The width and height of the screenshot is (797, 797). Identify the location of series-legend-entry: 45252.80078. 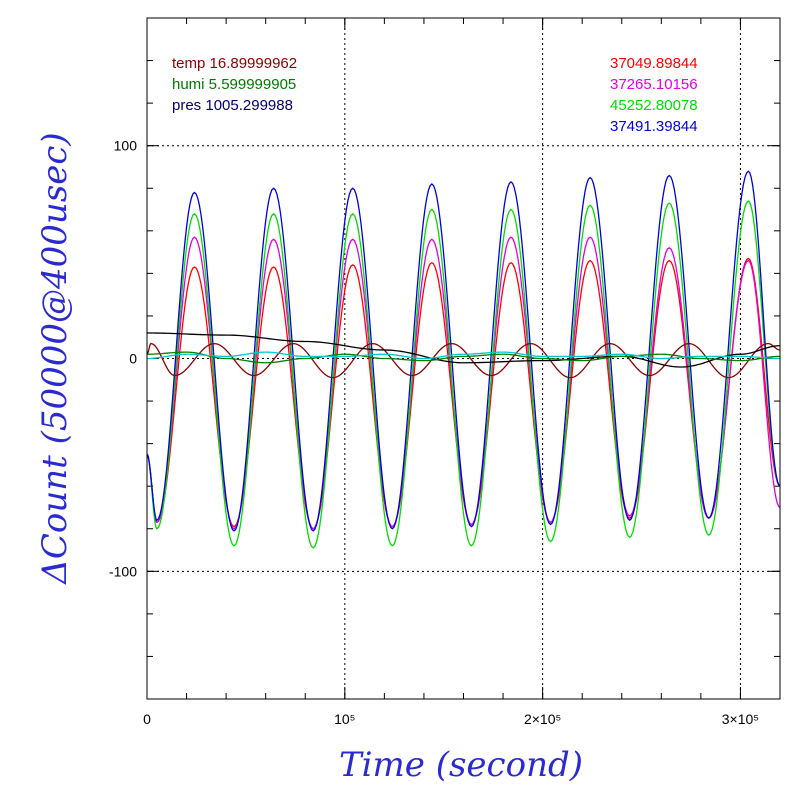
(654, 105).